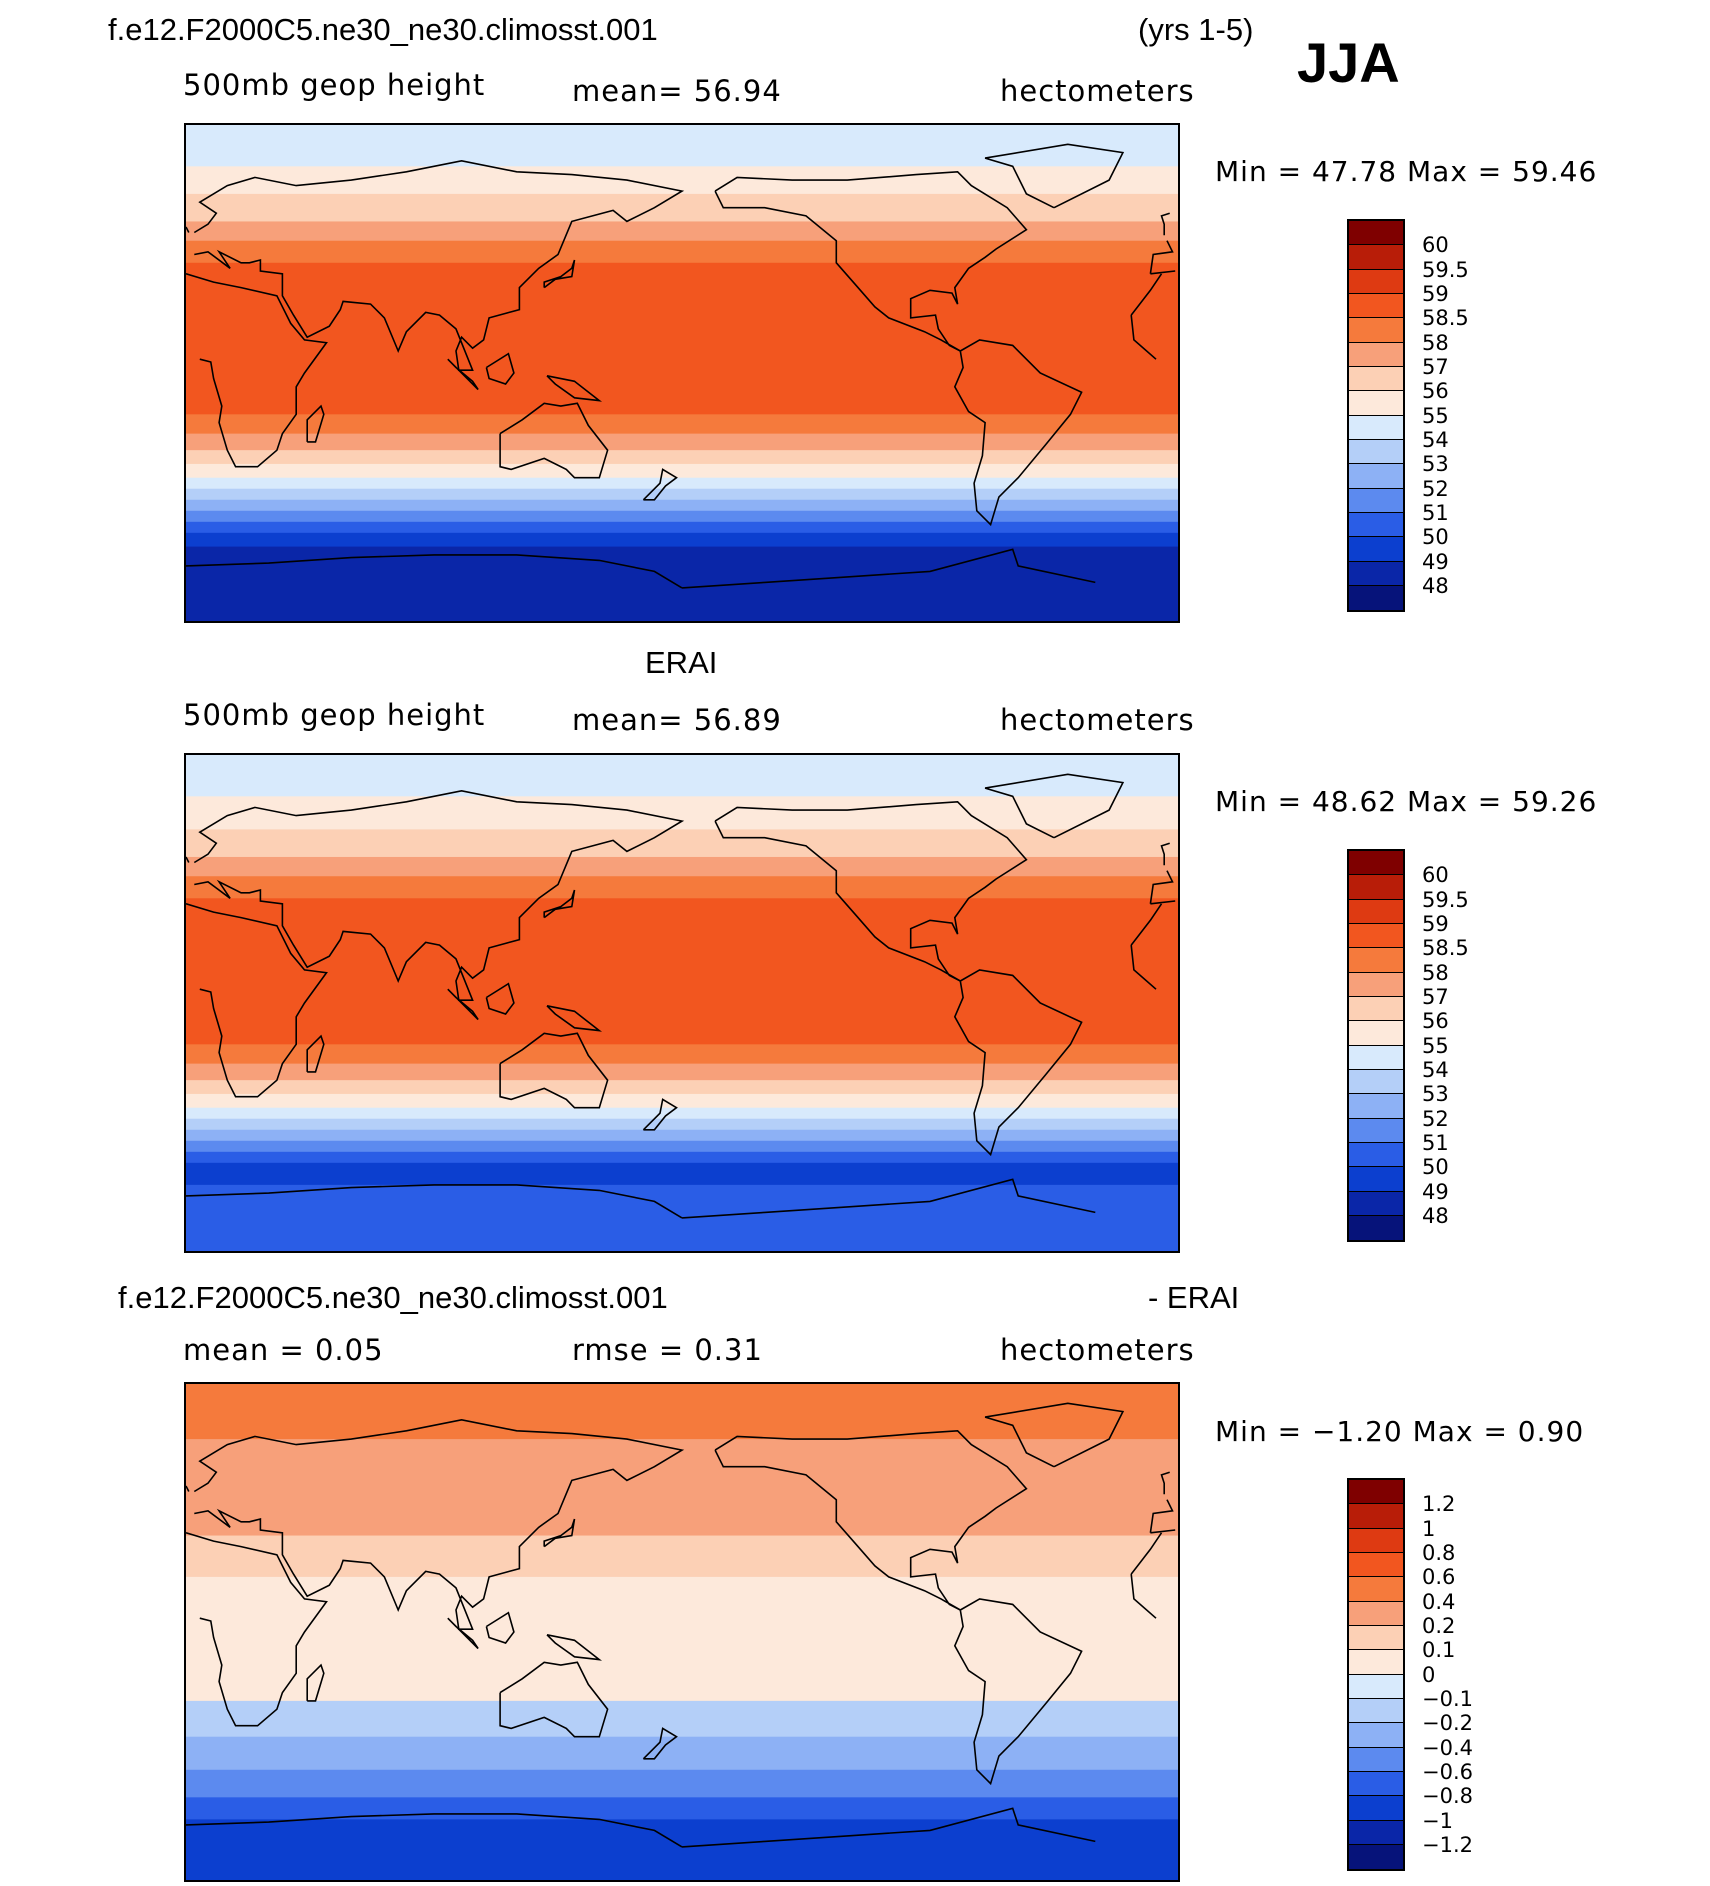  Describe the element at coordinates (1435, 972) in the screenshot. I see `colorbar-label: 58` at that location.